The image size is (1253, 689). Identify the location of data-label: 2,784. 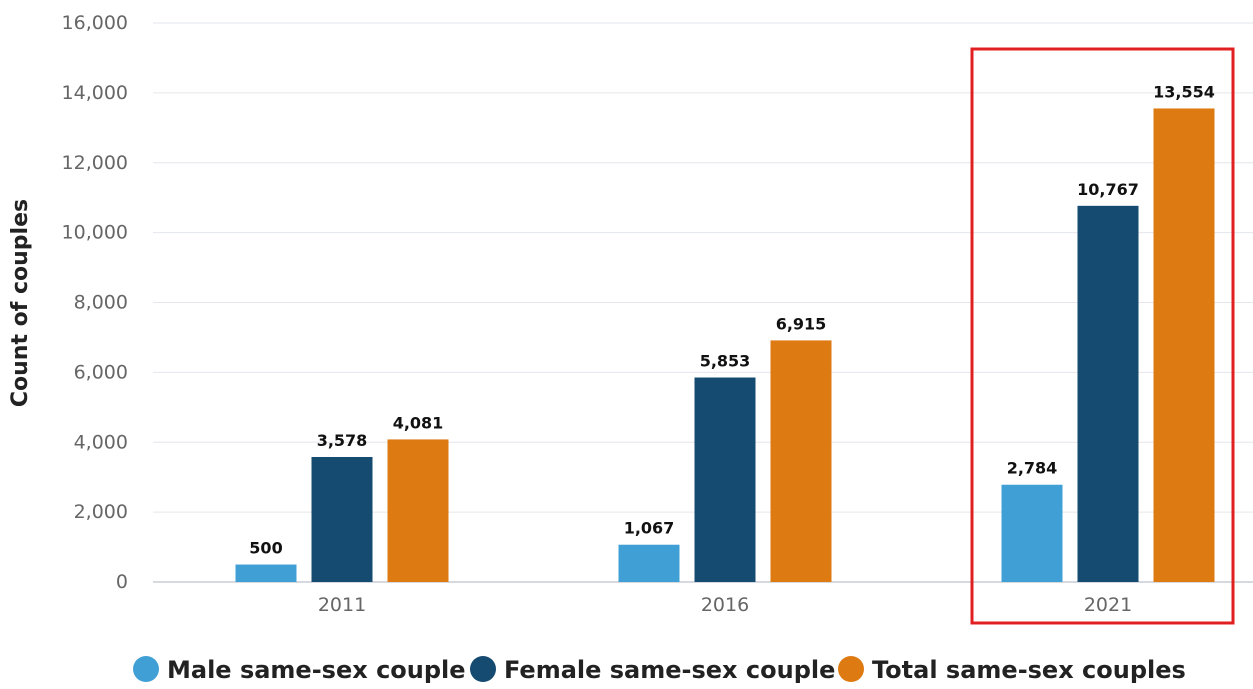
(1032, 468).